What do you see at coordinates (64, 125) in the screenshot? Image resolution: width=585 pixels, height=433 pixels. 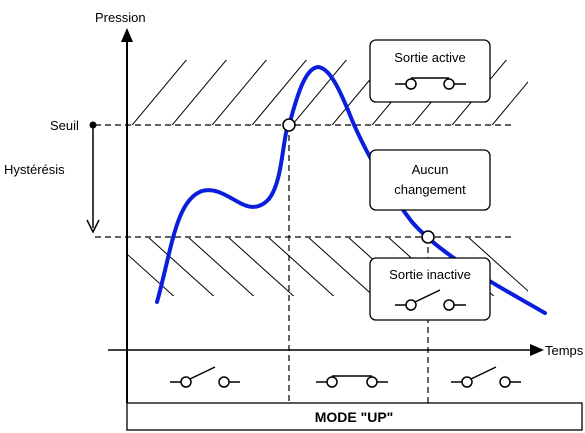 I see `threshold-label: Seuil` at bounding box center [64, 125].